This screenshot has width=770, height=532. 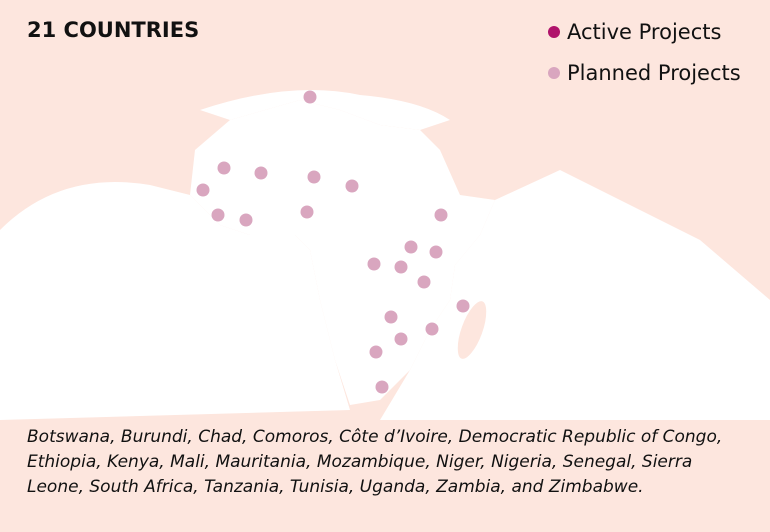 I want to click on legend-item: Active Projects, so click(x=634, y=32).